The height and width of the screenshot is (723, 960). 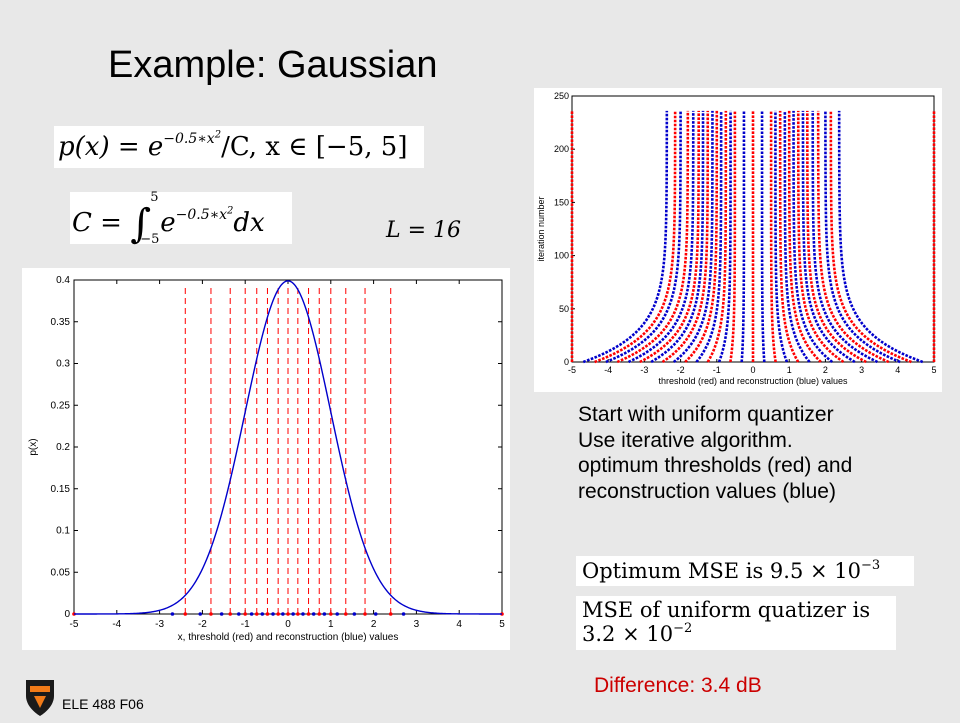 I want to click on y-tick-label: 0.25, so click(x=61, y=405).